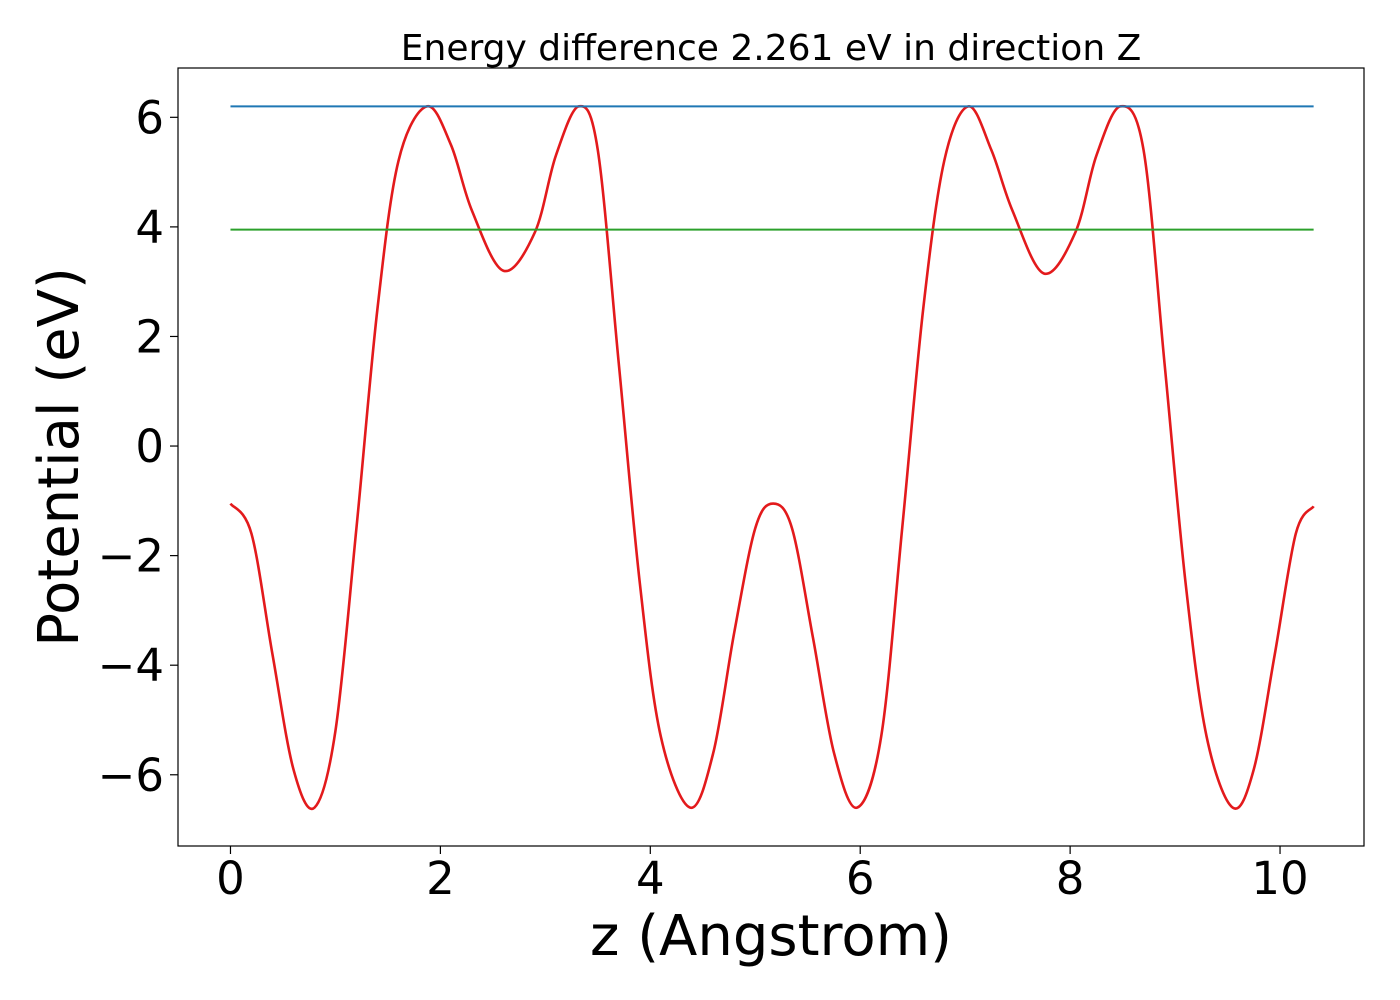 The height and width of the screenshot is (1000, 1400). I want to click on y-axis-label: Potential (eV), so click(59, 457).